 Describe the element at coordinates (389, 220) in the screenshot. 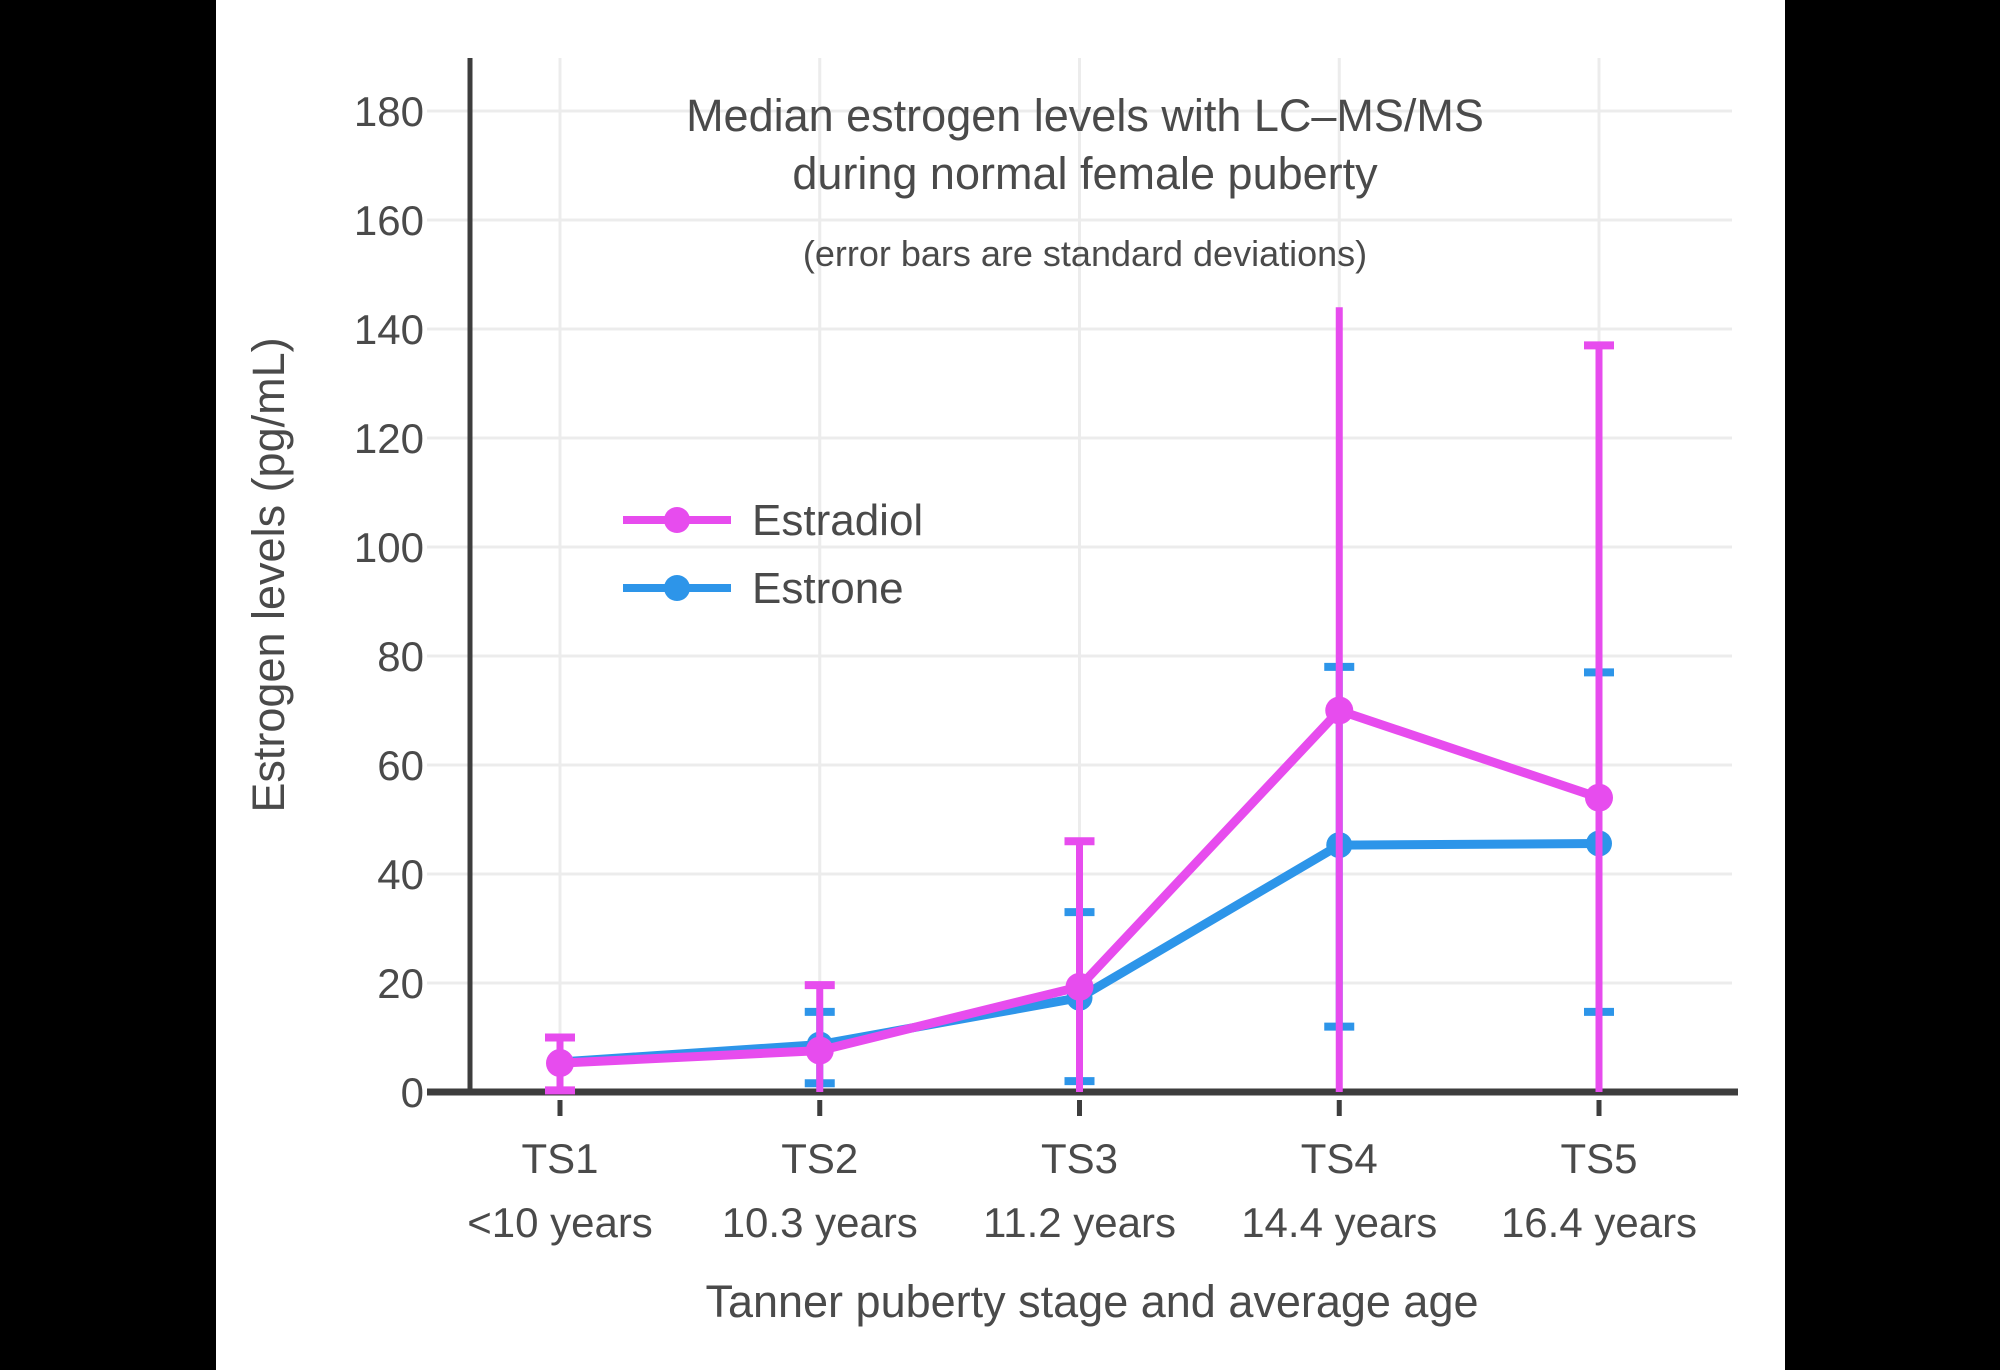

I see `y-tick-label: 160` at that location.